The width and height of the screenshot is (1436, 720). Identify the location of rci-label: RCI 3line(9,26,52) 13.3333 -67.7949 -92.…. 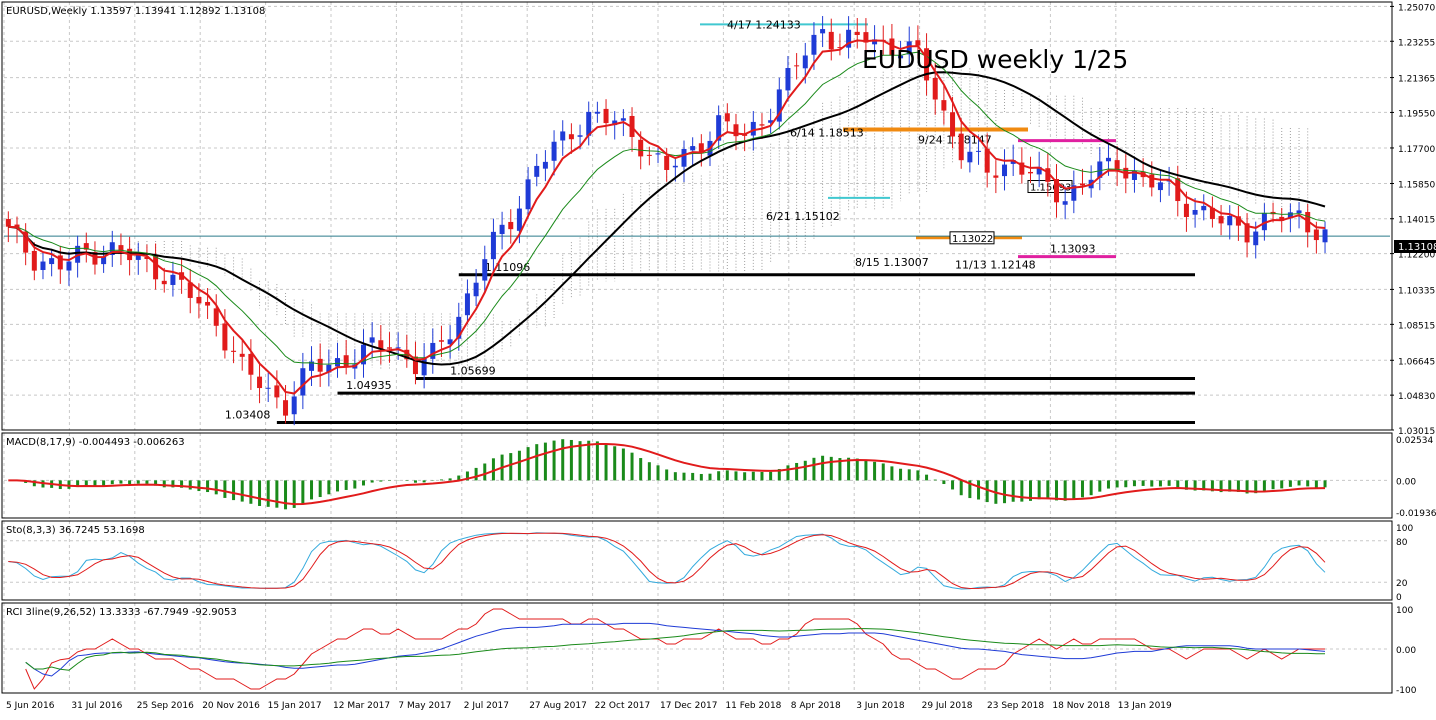
(121, 612).